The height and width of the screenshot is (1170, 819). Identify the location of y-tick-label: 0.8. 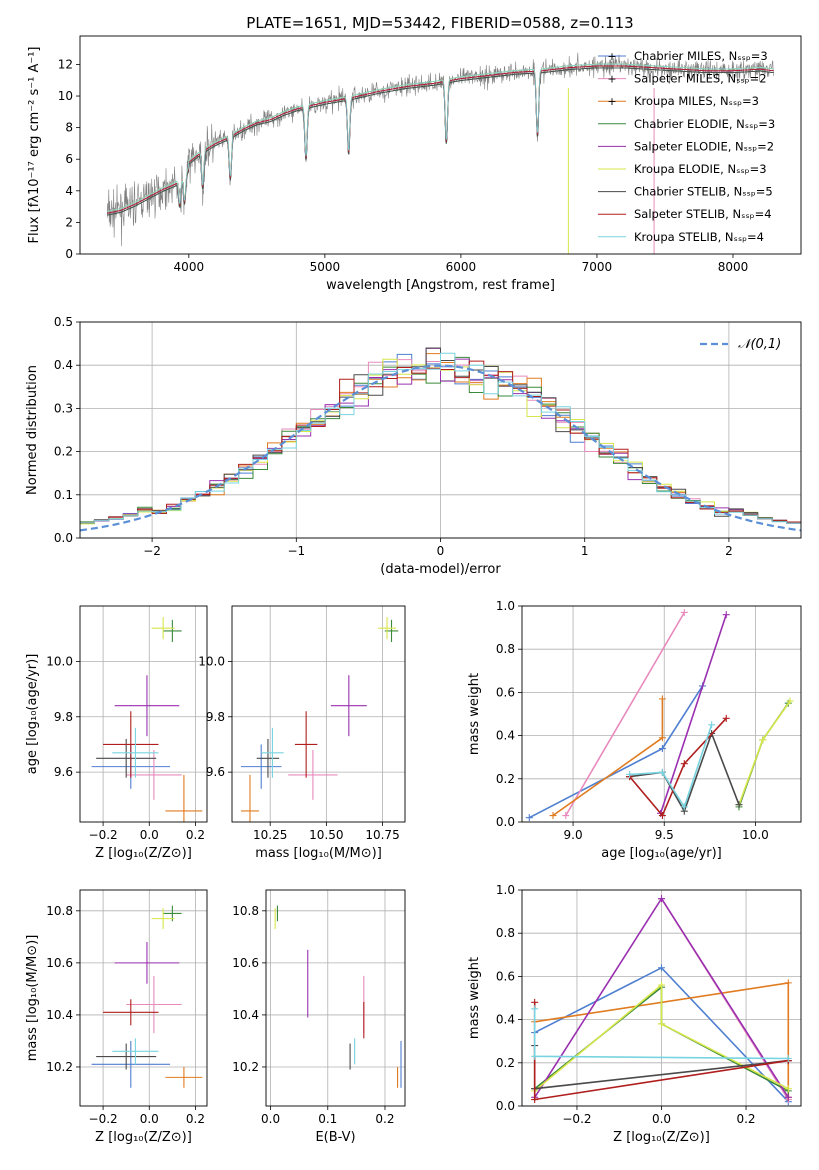
(505, 649).